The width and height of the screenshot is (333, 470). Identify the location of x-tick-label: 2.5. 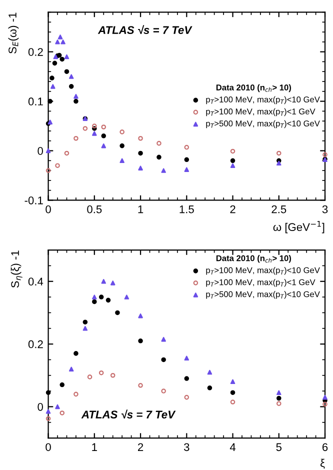
(279, 209).